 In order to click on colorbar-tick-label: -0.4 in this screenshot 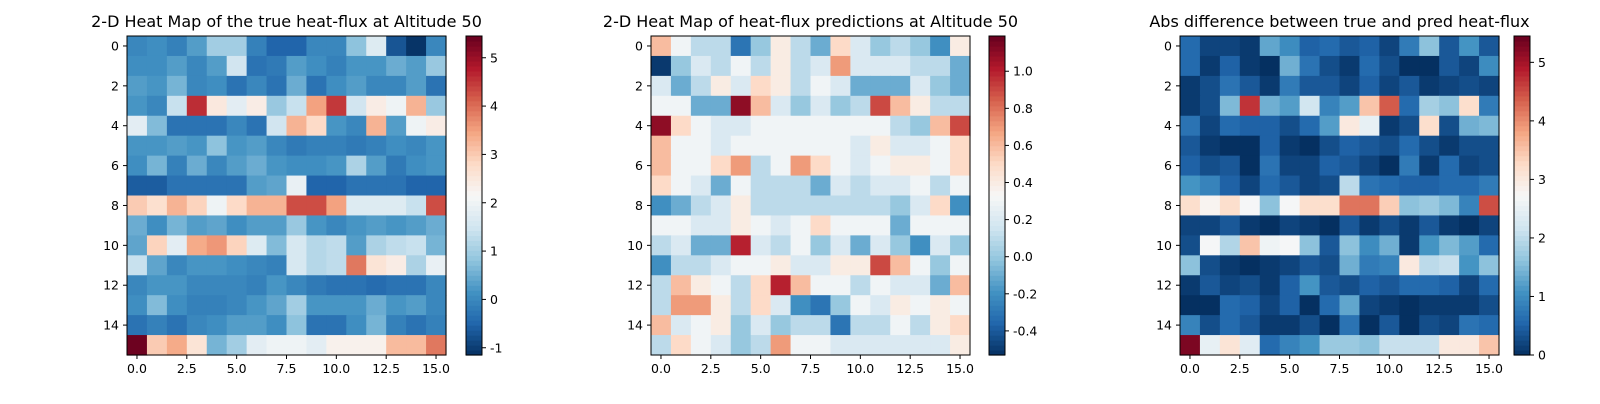, I will do `click(1025, 330)`.